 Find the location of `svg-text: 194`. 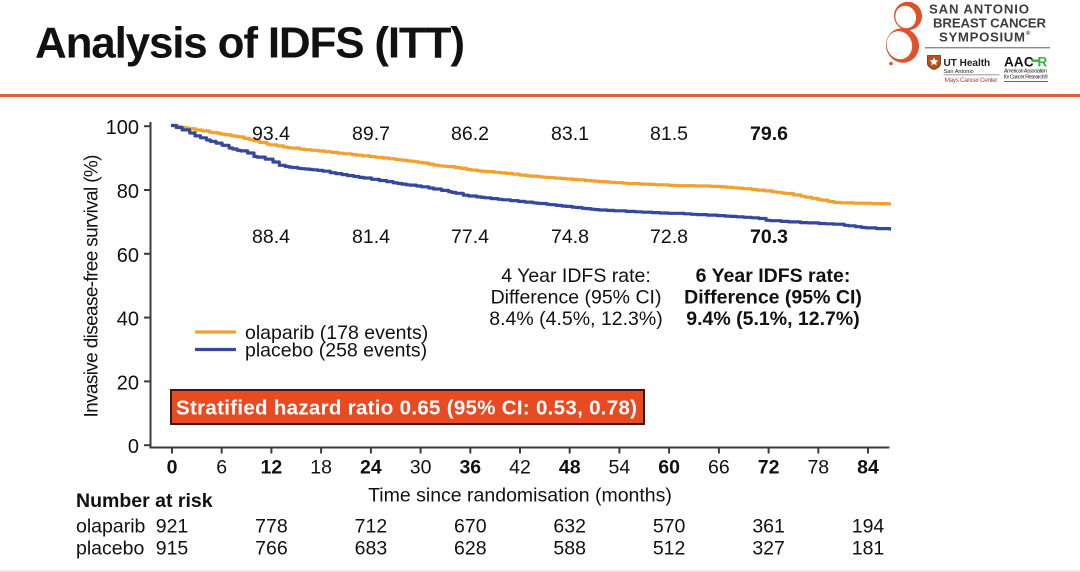

svg-text: 194 is located at coordinates (868, 527).